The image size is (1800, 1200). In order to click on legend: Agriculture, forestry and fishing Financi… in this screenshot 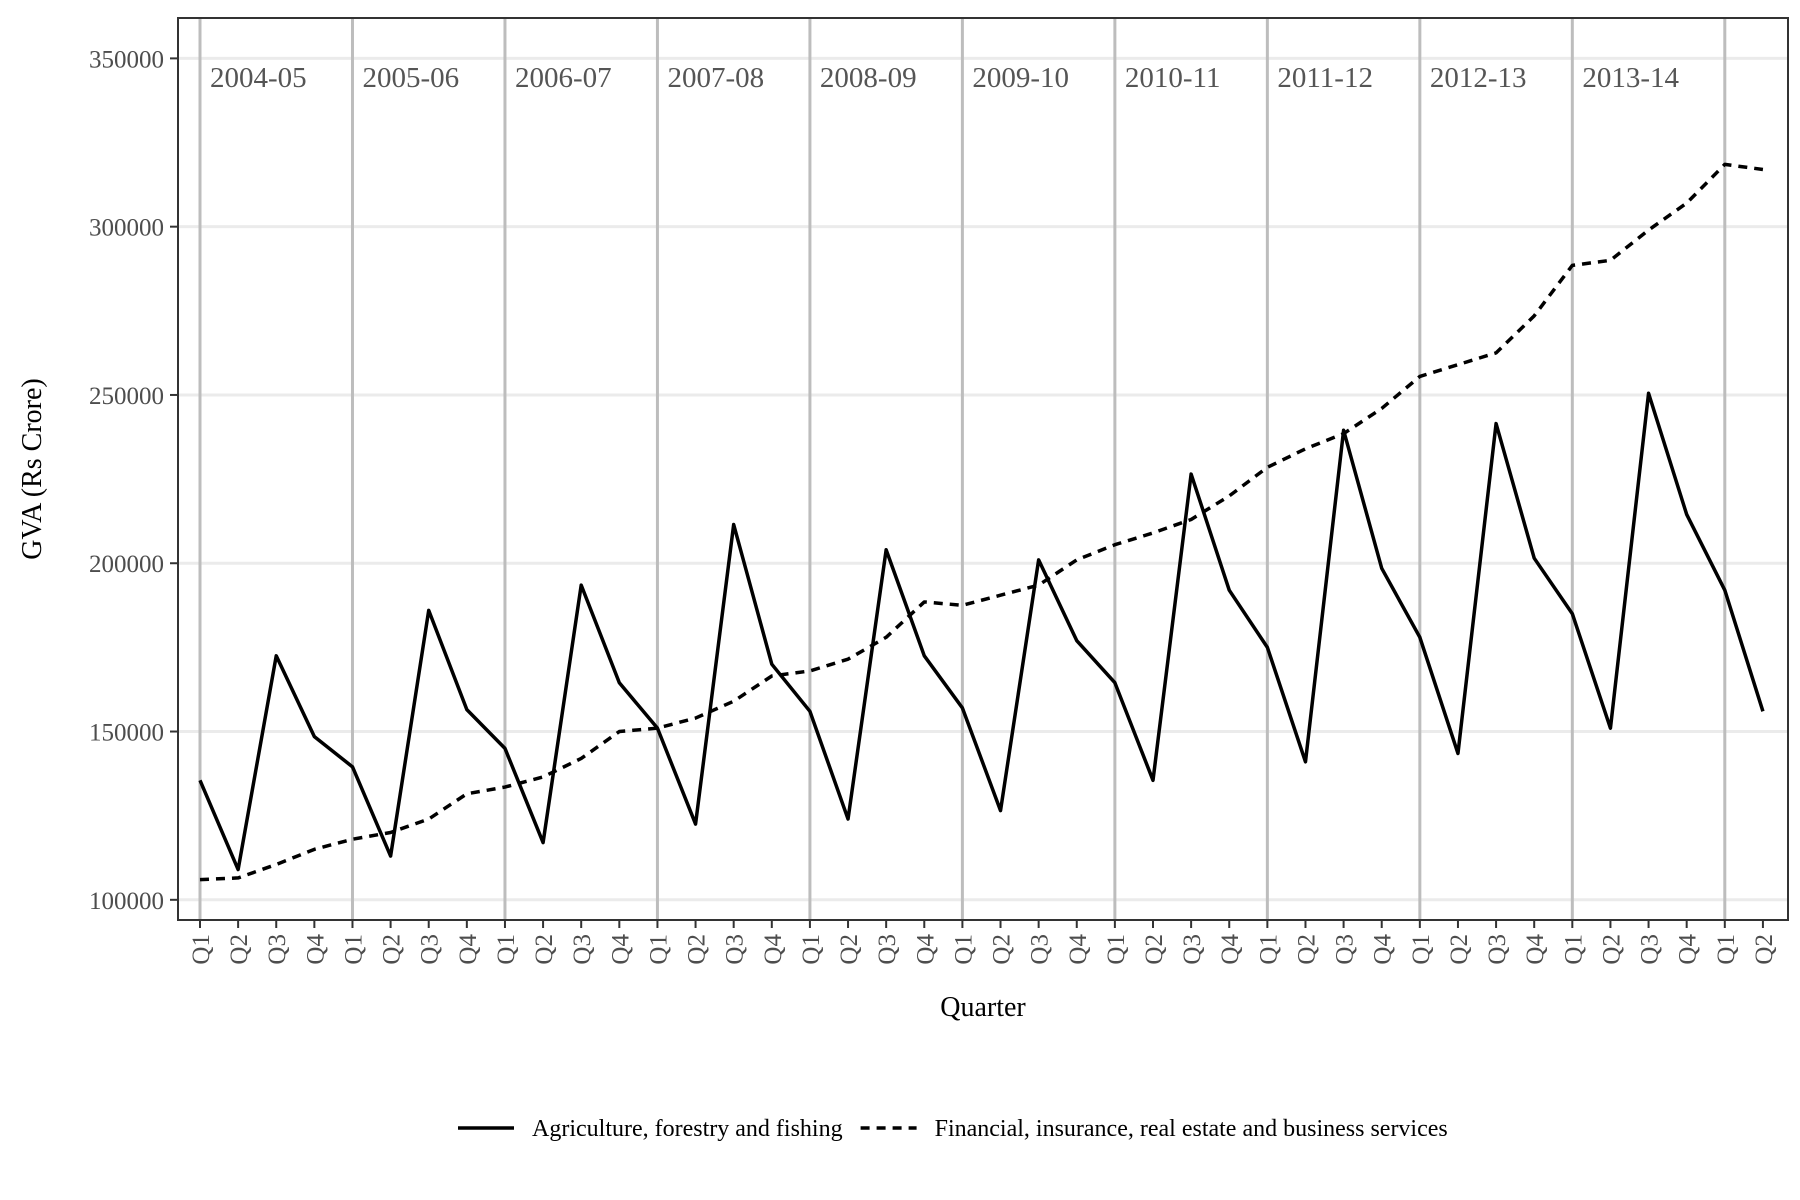, I will do `click(953, 1129)`.